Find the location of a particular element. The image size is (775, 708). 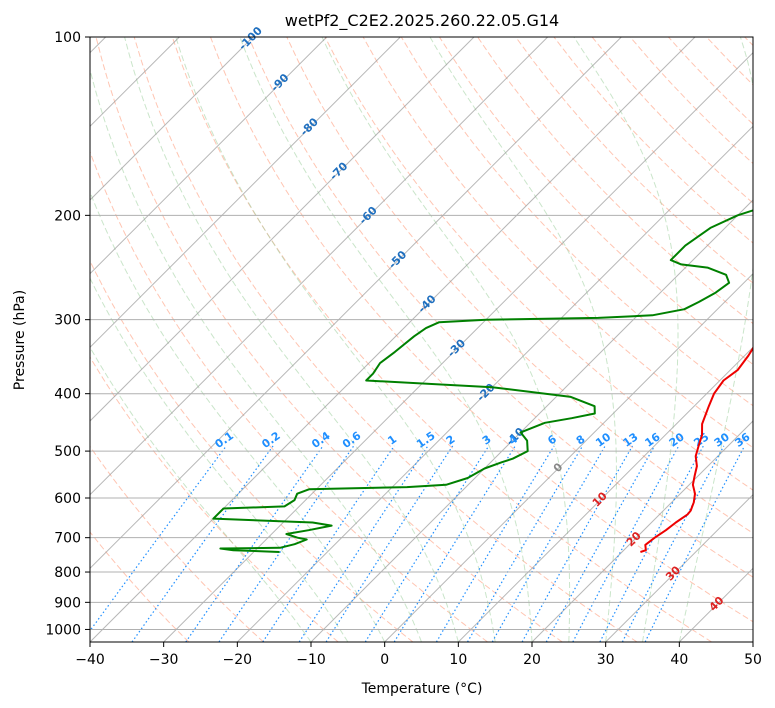

x-tick-label: 20 is located at coordinates (532, 660).